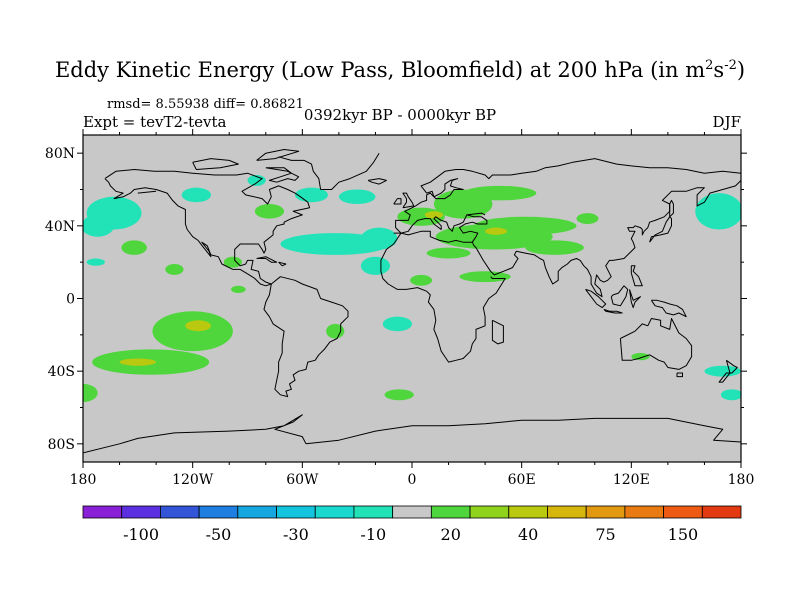  Describe the element at coordinates (719, 70) in the screenshot. I see `title-mid: s` at that location.